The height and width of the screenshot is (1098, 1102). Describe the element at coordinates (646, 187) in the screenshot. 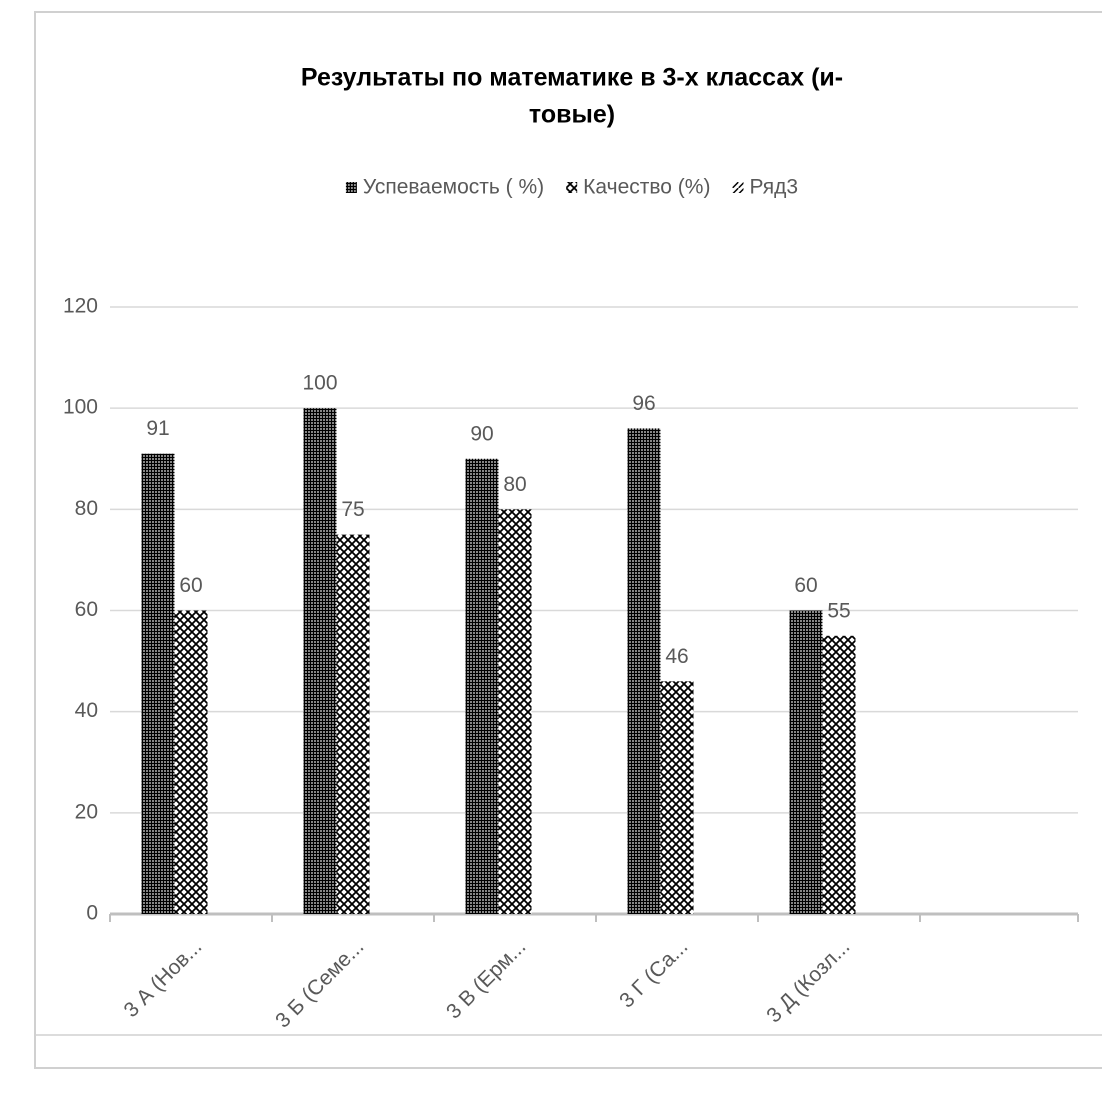

I see `legend-label: Качество (%)` at that location.